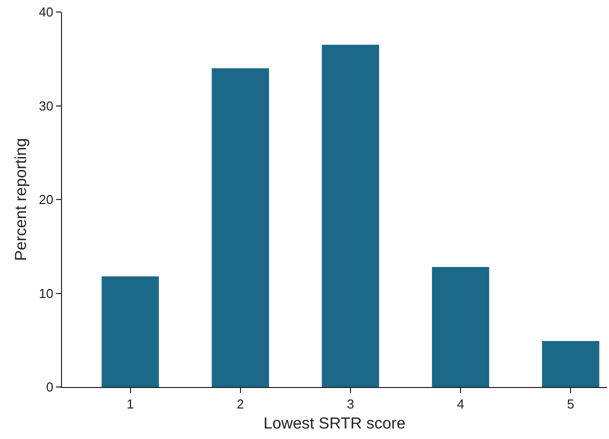  Describe the element at coordinates (50, 387) in the screenshot. I see `y-tick-label: 0` at that location.